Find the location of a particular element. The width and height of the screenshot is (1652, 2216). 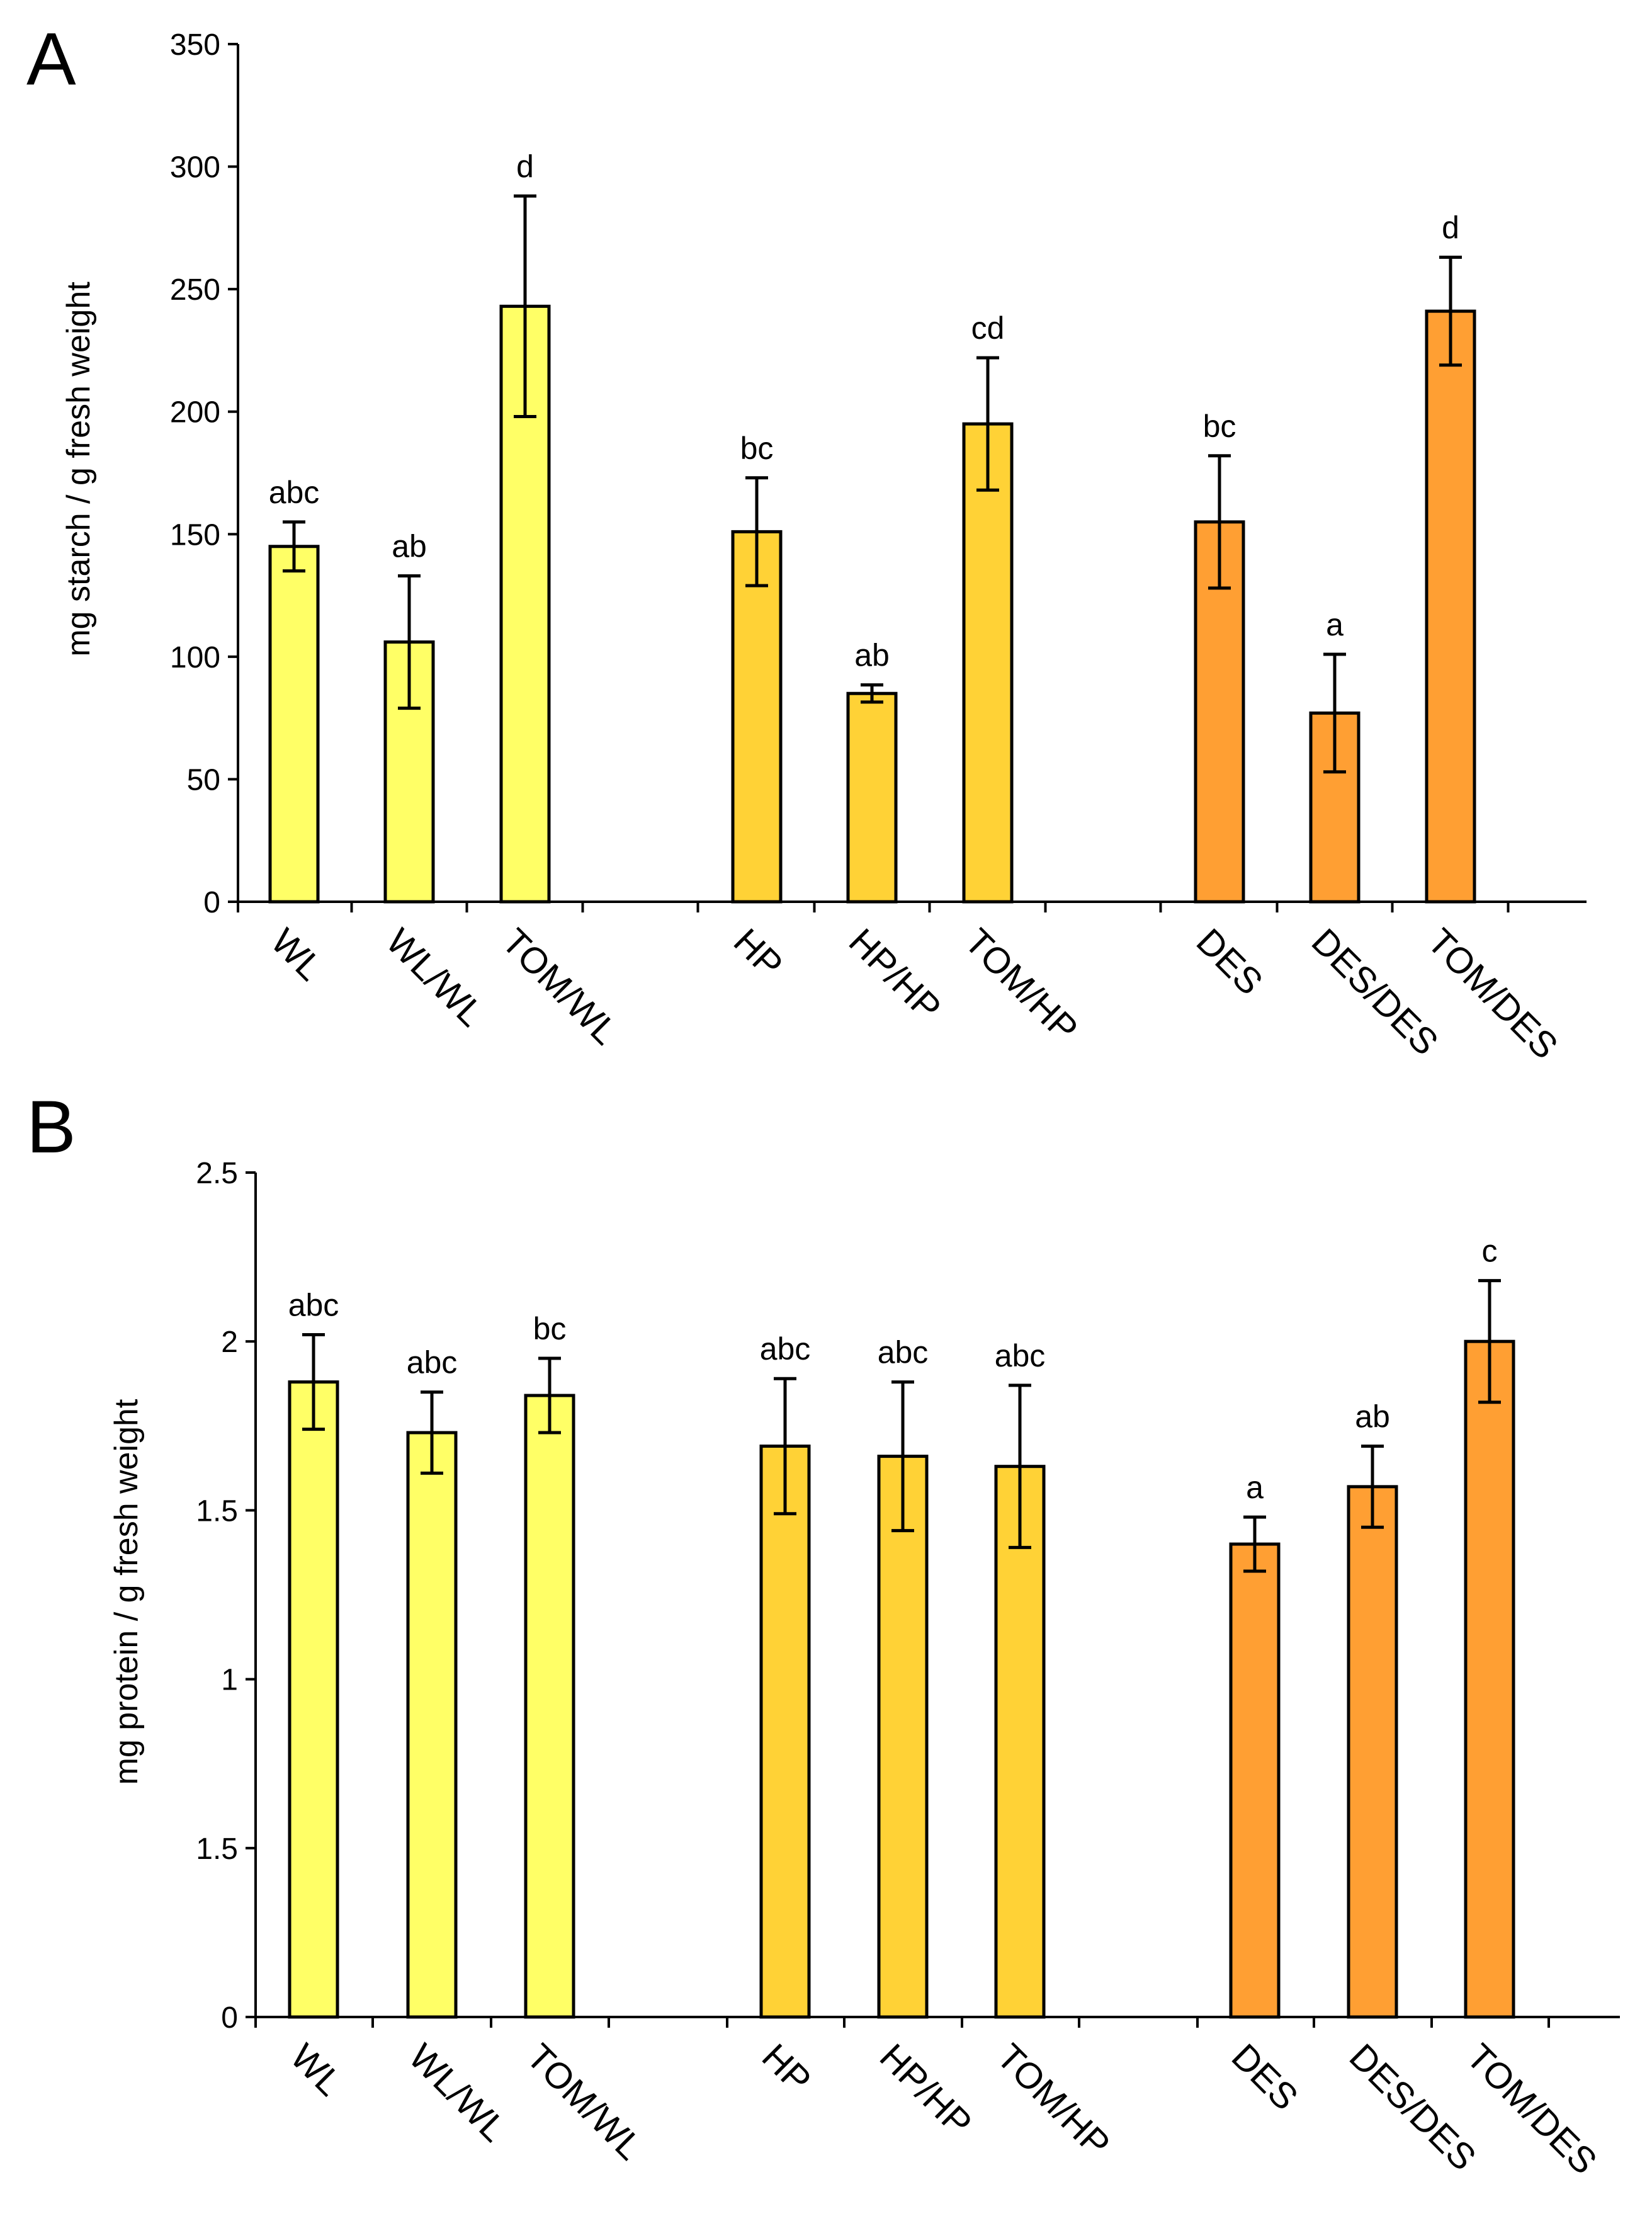

y-tick-label: 300 is located at coordinates (195, 168).